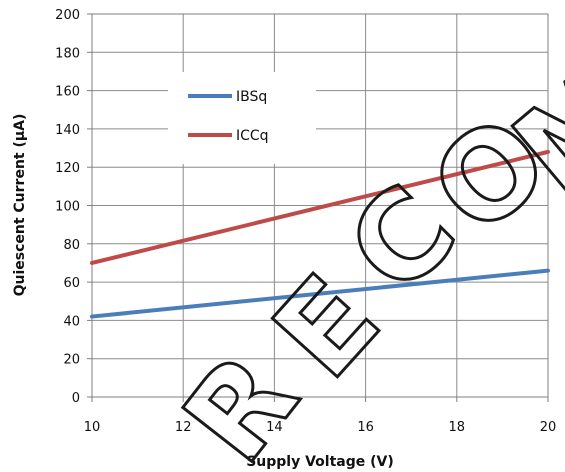  What do you see at coordinates (251, 97) in the screenshot?
I see `legend-label-ibsq: IBSq` at bounding box center [251, 97].